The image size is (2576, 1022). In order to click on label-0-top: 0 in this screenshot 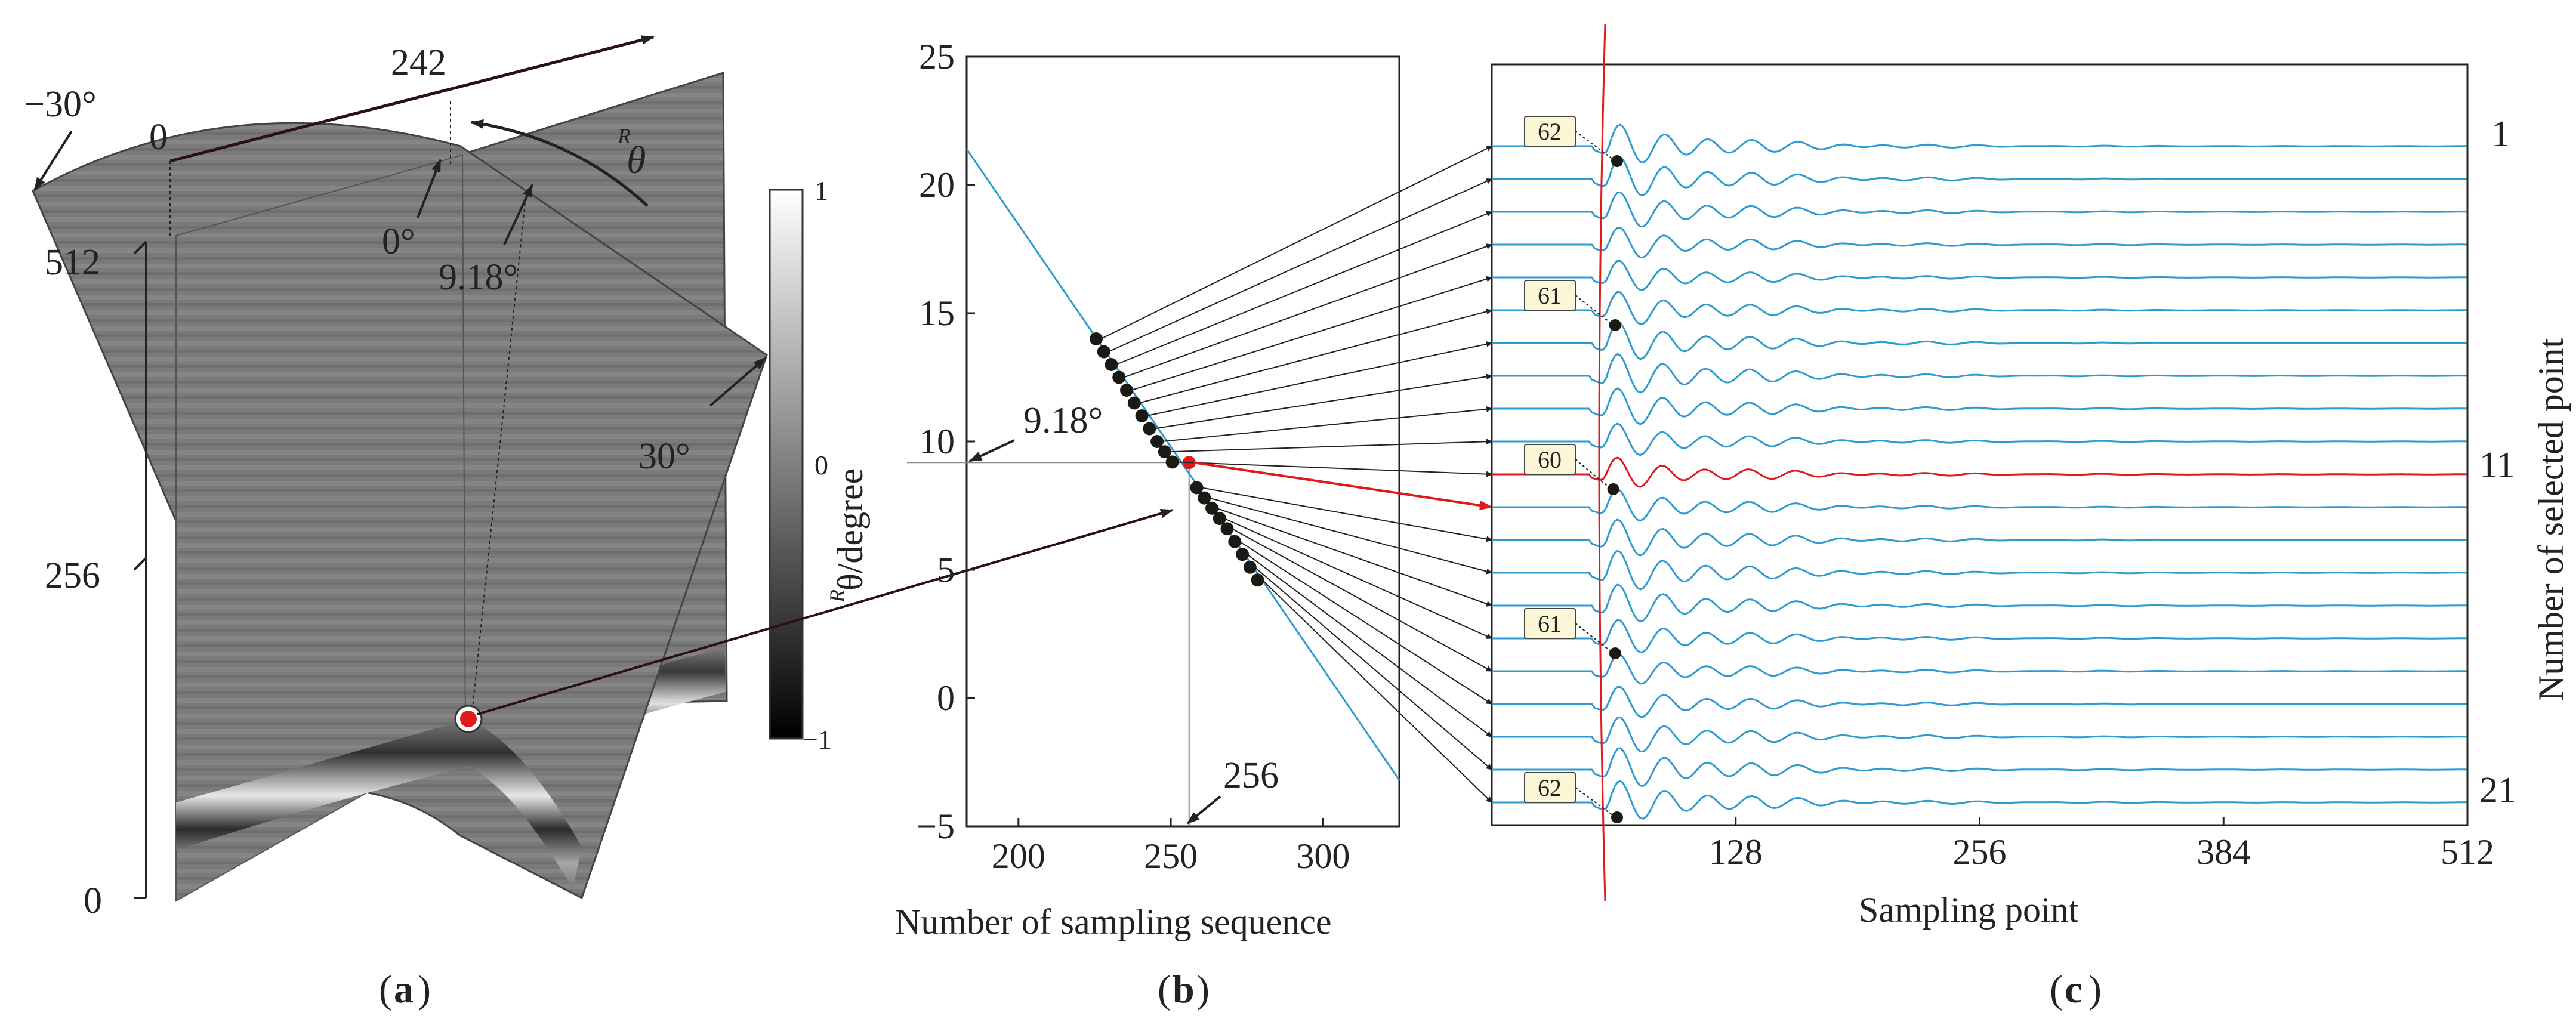, I will do `click(159, 138)`.